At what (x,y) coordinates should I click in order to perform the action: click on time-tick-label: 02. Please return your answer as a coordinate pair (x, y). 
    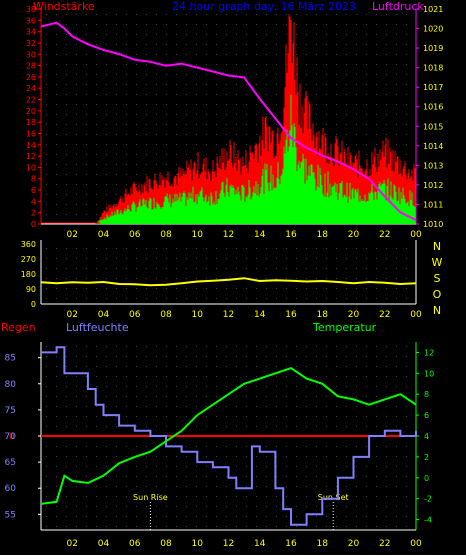
    Looking at the image, I should click on (72, 235).